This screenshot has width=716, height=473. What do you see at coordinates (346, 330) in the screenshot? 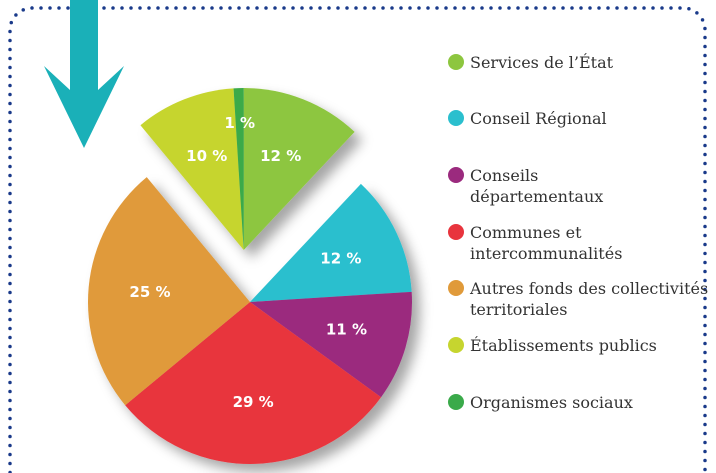
I see `value-label: 11 %` at bounding box center [346, 330].